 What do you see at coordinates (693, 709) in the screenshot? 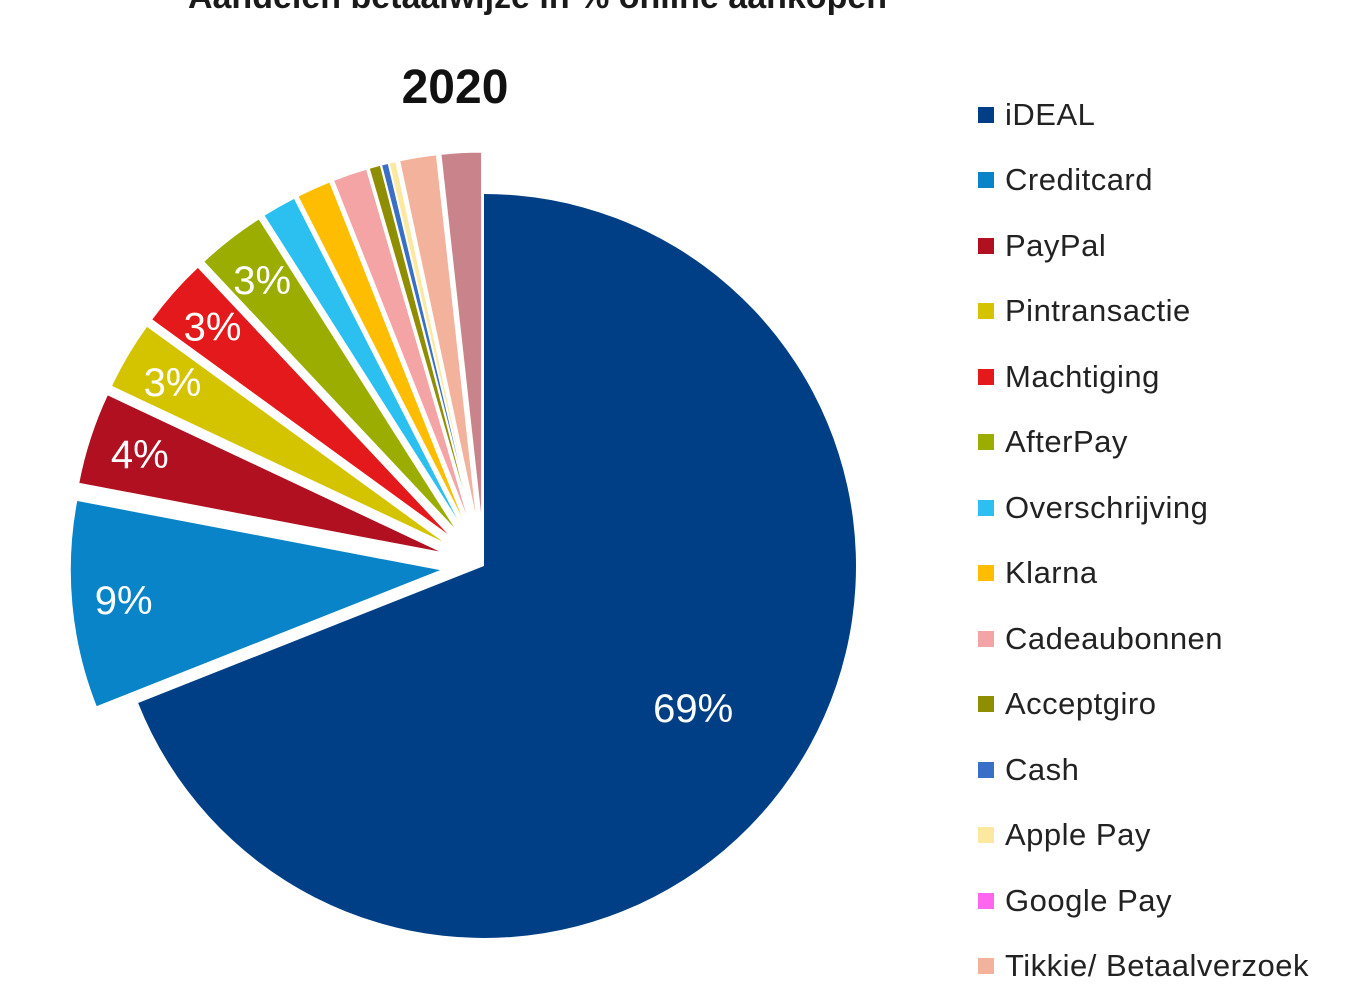
I see `data-label: 69%` at bounding box center [693, 709].